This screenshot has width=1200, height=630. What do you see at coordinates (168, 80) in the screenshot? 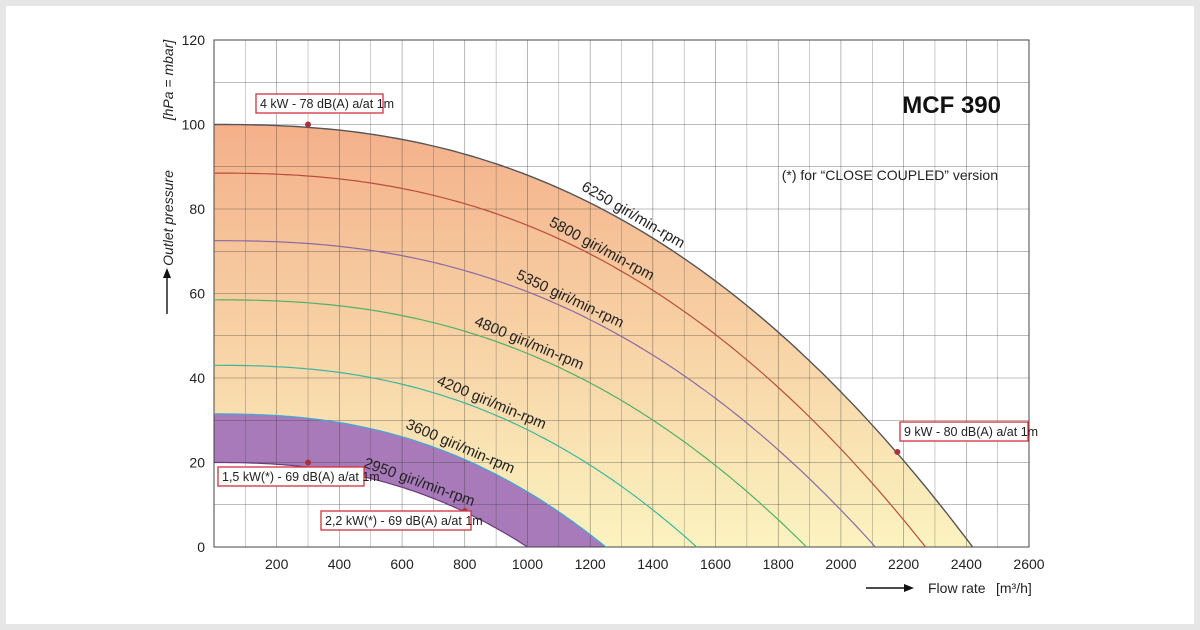
I see `y-axis-unit: [hPa = mbar]` at bounding box center [168, 80].